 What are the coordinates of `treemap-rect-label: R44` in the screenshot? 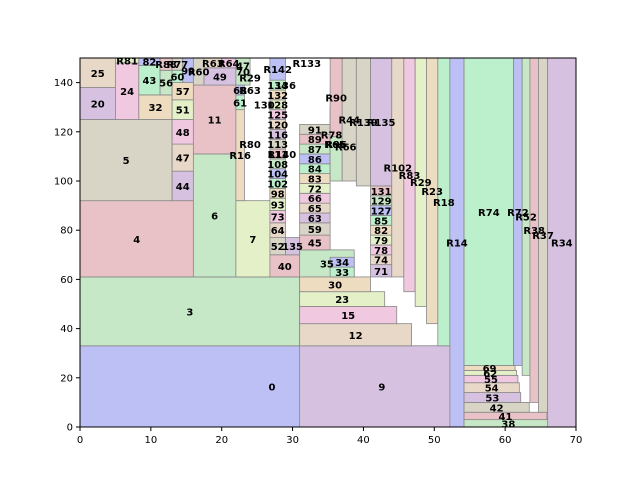 It's located at (349, 121).